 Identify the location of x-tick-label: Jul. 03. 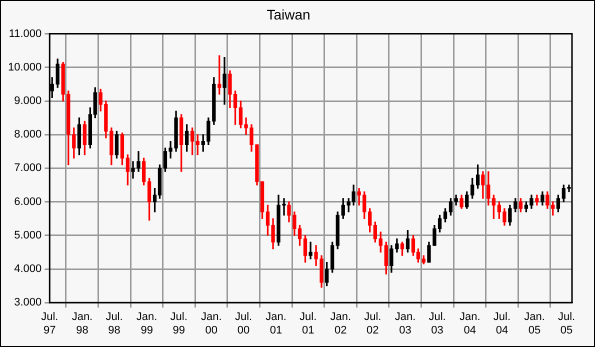
(437, 323).